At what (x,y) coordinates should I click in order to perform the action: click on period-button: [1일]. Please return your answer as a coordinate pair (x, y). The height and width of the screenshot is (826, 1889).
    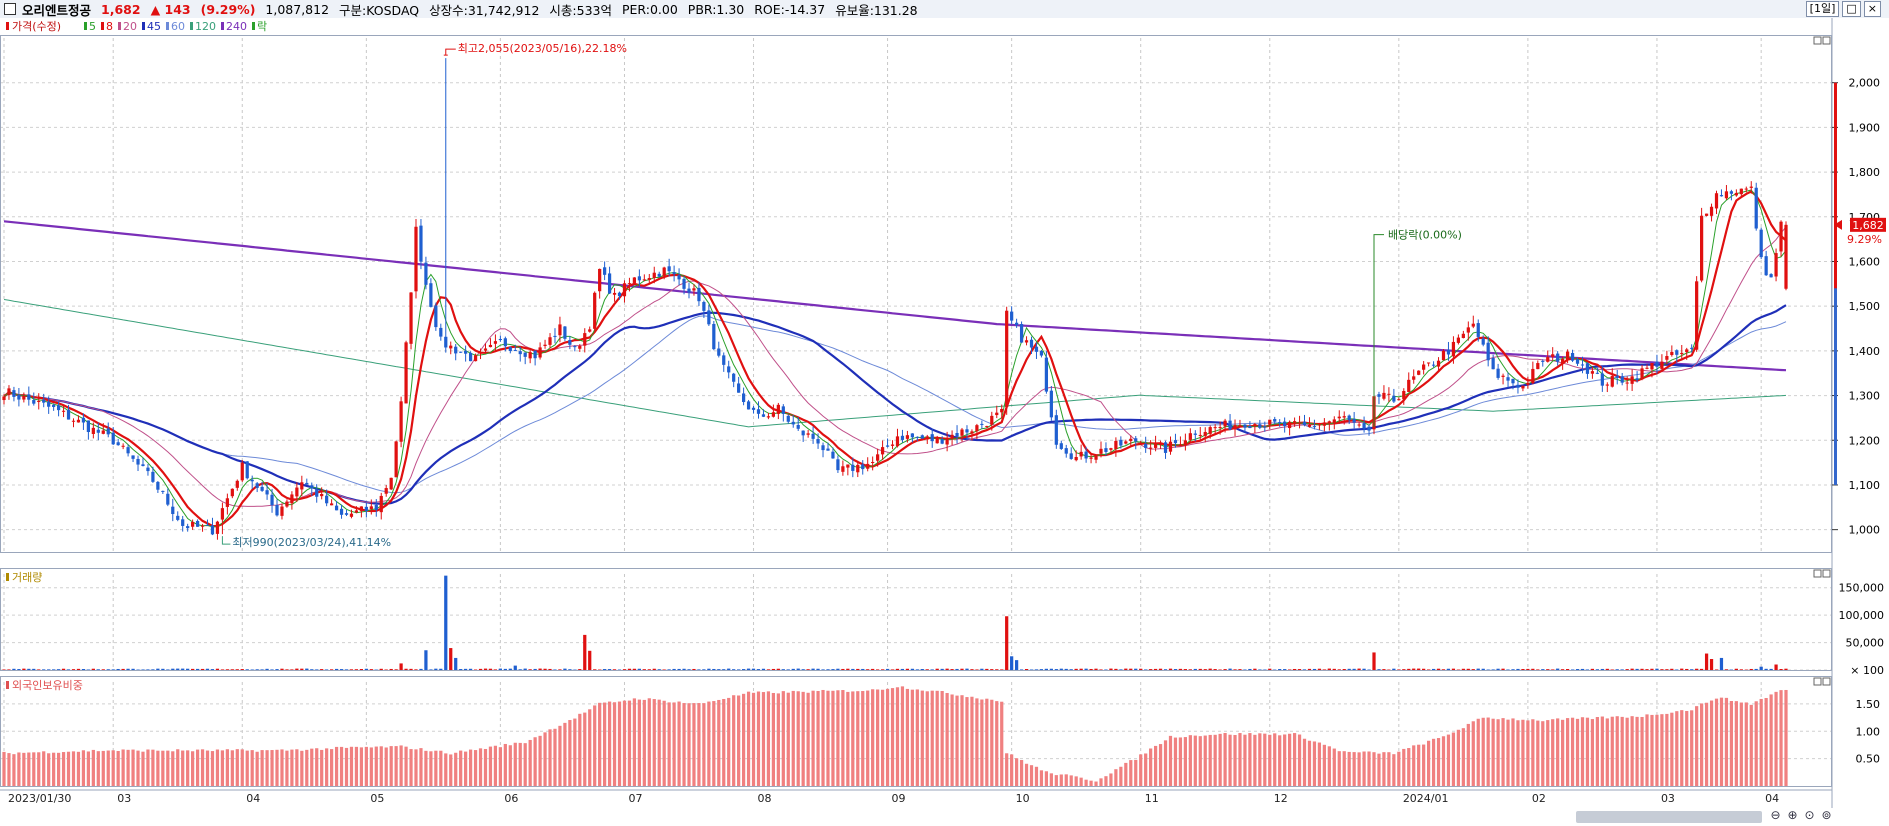
    Looking at the image, I should click on (1822, 9).